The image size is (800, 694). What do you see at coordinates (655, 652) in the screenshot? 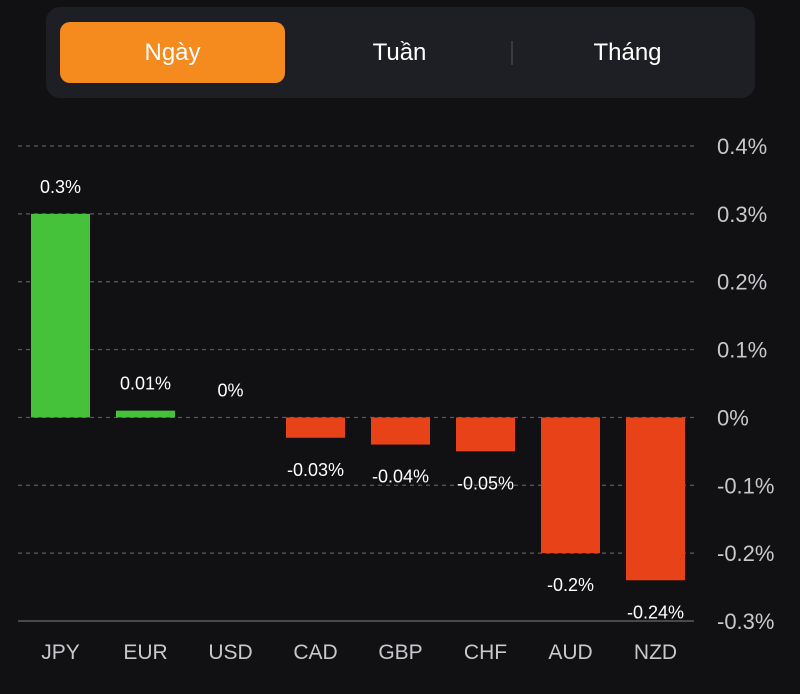
I see `x-tick-label: NZD` at bounding box center [655, 652].